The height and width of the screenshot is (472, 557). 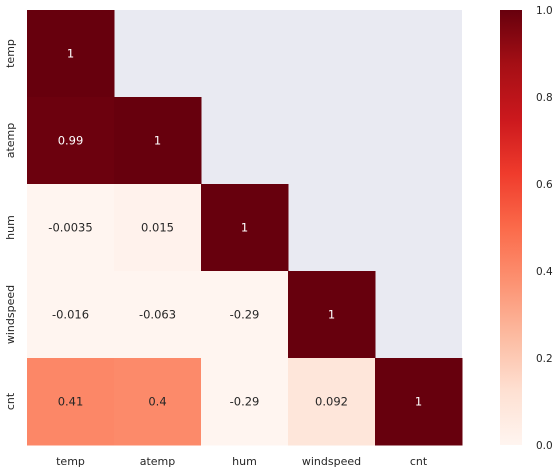 I want to click on cell-label-hum-temp: -0.0035, so click(x=70, y=228).